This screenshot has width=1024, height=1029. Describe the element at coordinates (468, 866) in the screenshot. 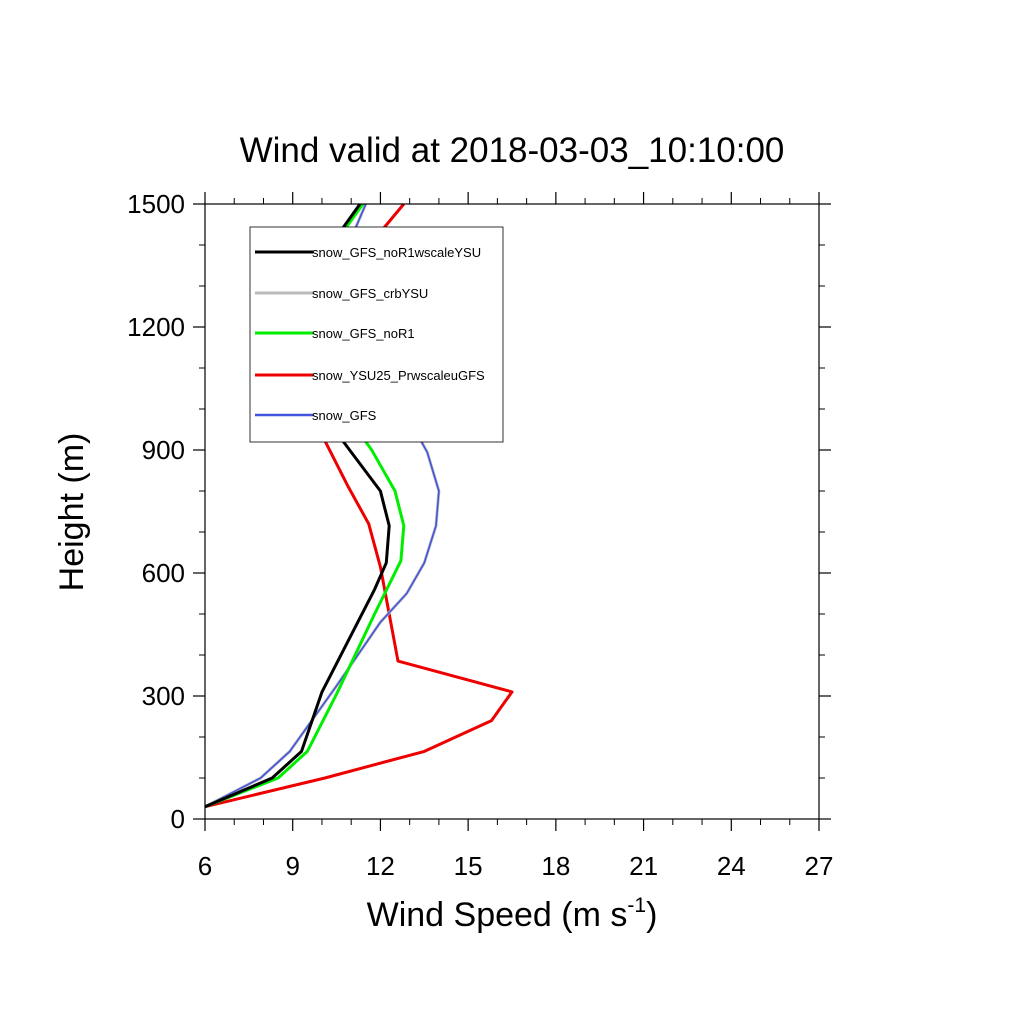

I see `x-tick-label: 15` at that location.